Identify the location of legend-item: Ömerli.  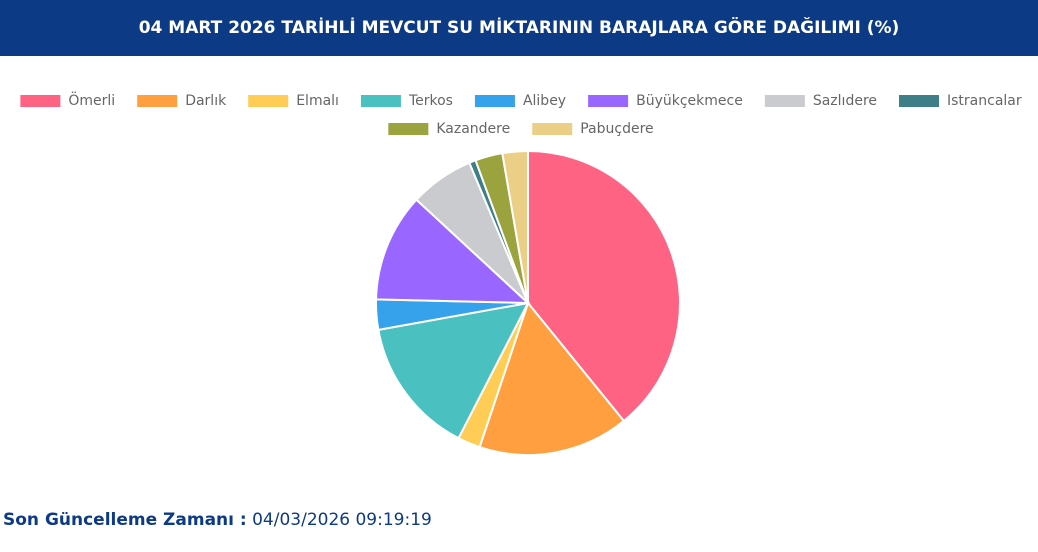
(67, 100).